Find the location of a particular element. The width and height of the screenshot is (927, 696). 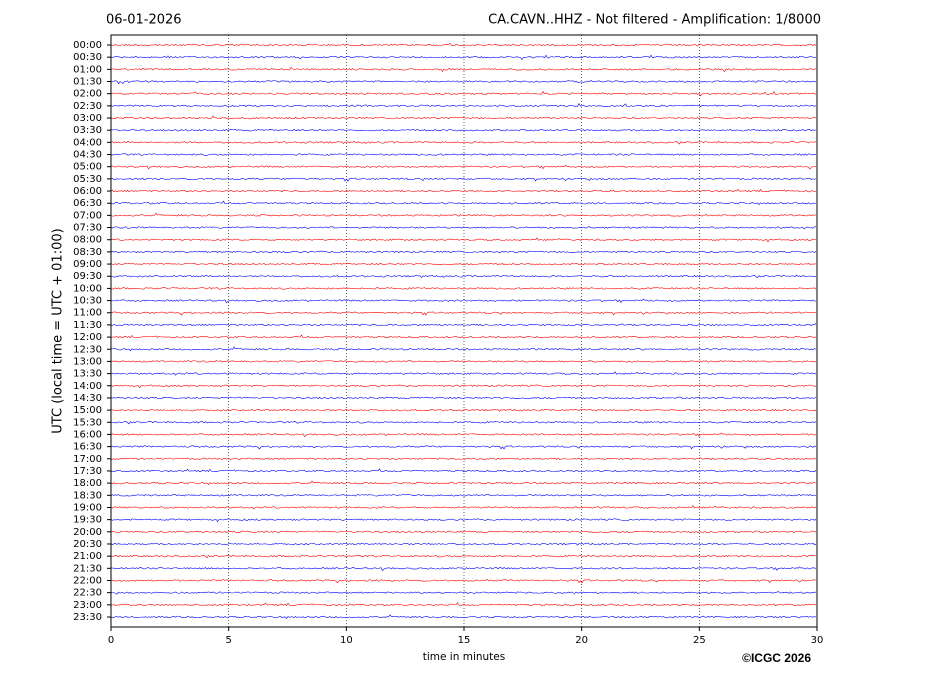

y-tick-label: 22:30 is located at coordinates (87, 593).